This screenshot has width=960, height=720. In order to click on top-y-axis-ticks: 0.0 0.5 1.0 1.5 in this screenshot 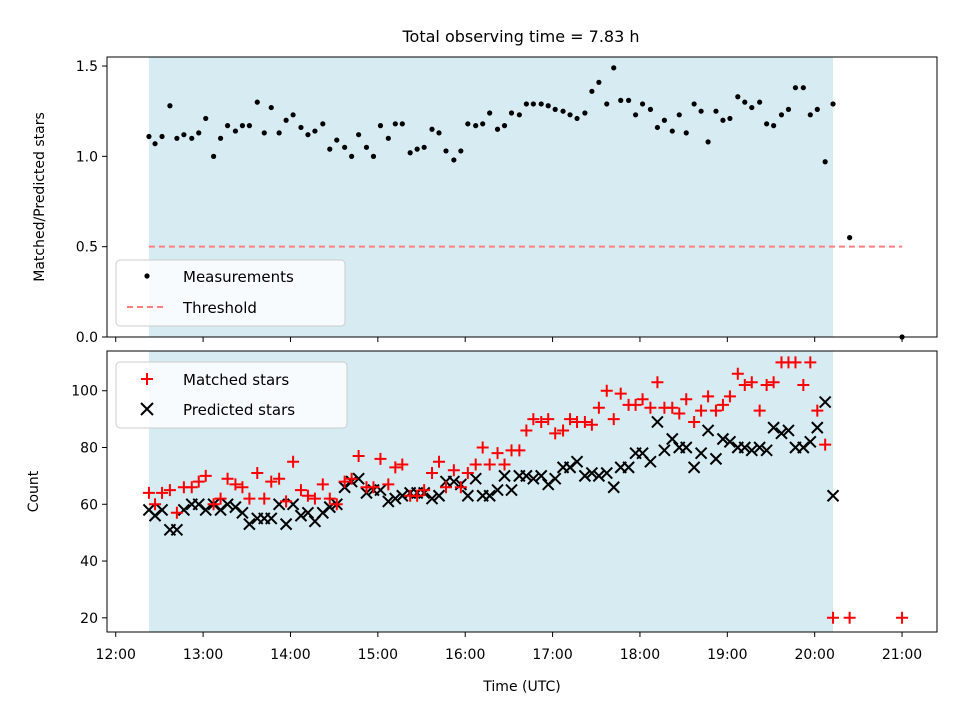, I will do `click(91, 202)`.